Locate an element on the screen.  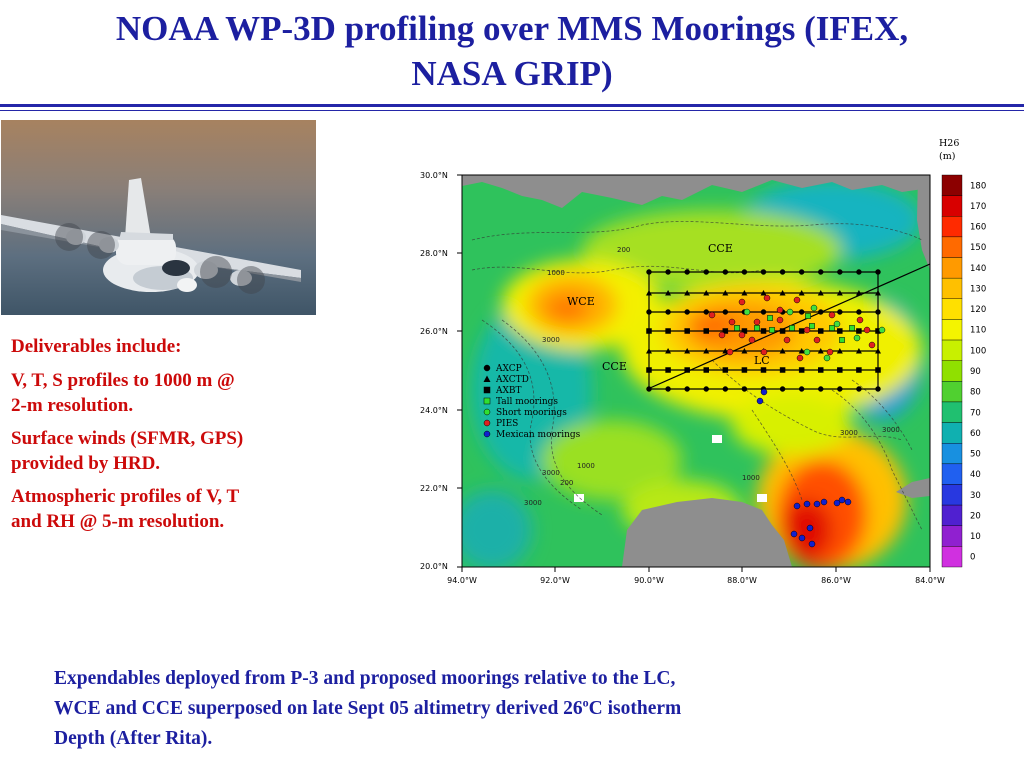
colorbar-tick-label: 50 is located at coordinates (975, 455).